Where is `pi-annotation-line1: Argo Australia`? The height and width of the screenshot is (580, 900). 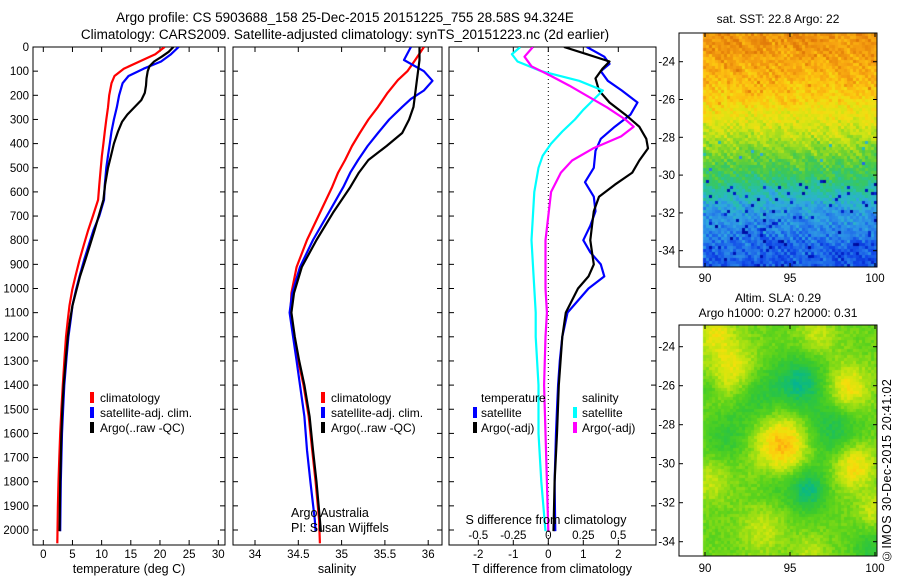 pi-annotation-line1: Argo Australia is located at coordinates (330, 513).